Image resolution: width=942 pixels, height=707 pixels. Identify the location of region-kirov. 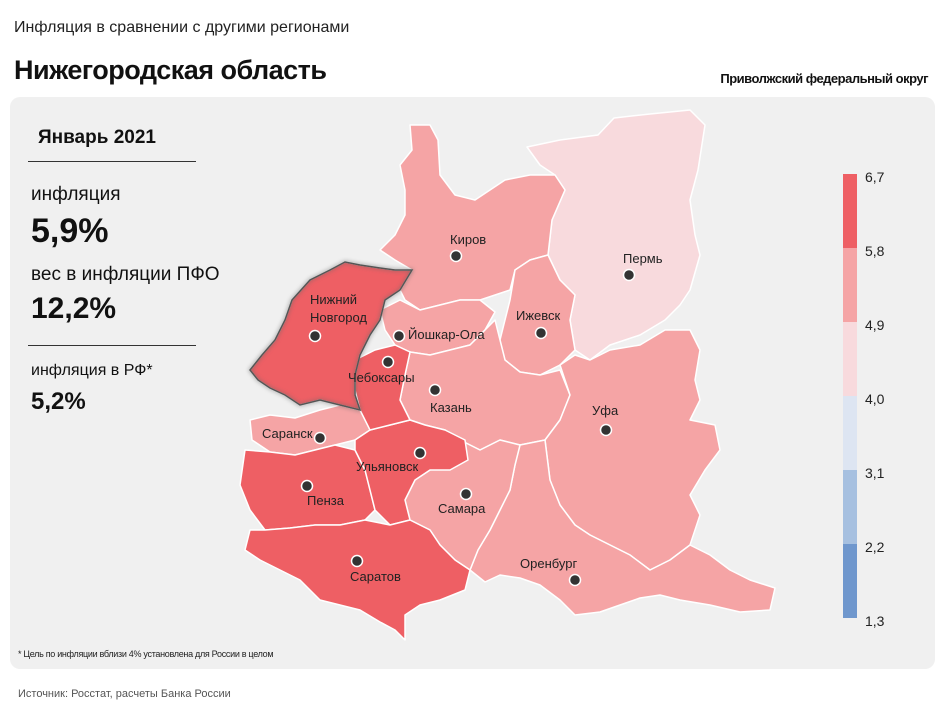
(472, 217).